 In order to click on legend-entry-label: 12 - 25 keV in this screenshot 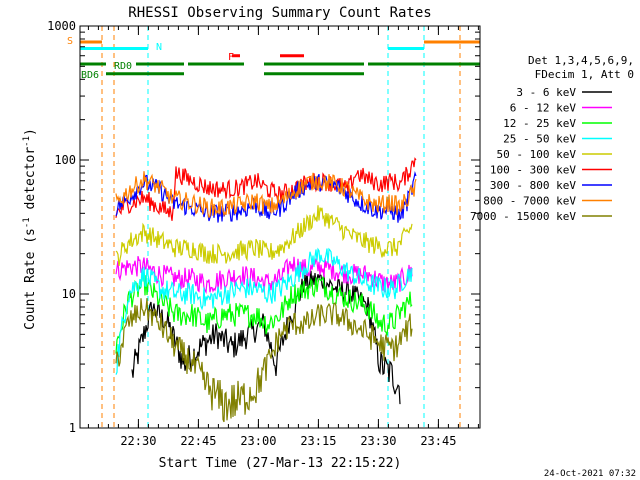, I will do `click(539, 123)`.